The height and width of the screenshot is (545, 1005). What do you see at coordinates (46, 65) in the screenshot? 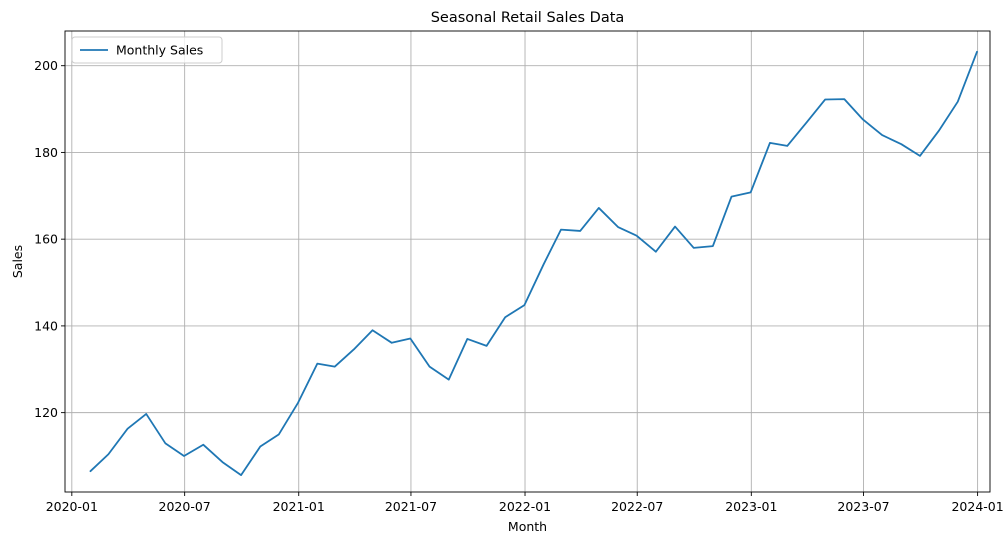
I see `y-tick-label: 200` at bounding box center [46, 65].